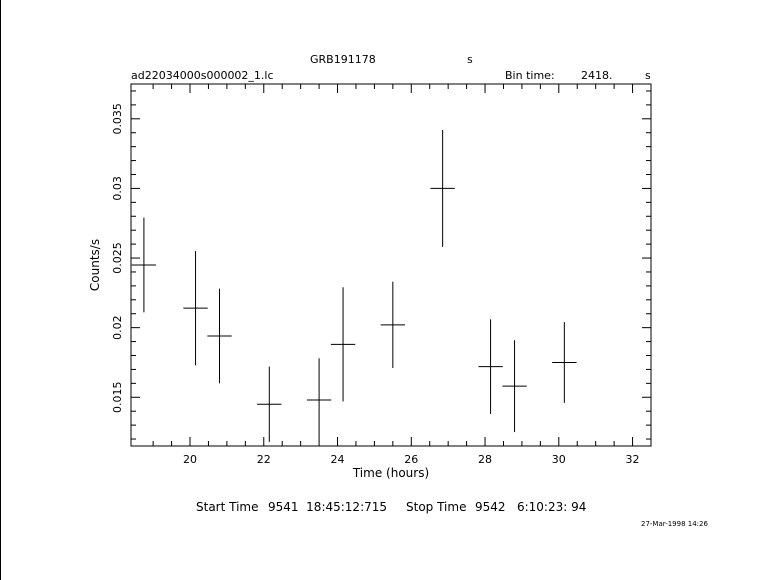 The image size is (781, 580). I want to click on start-time-label: Start Time, so click(227, 507).